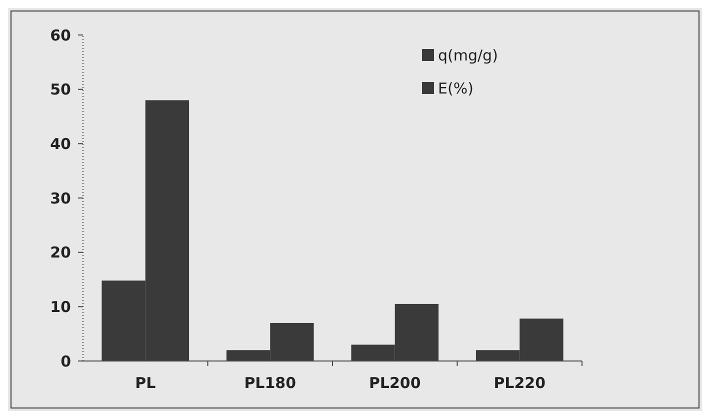 The width and height of the screenshot is (710, 419). Describe the element at coordinates (456, 88) in the screenshot. I see `legend-label: E(%)` at that location.